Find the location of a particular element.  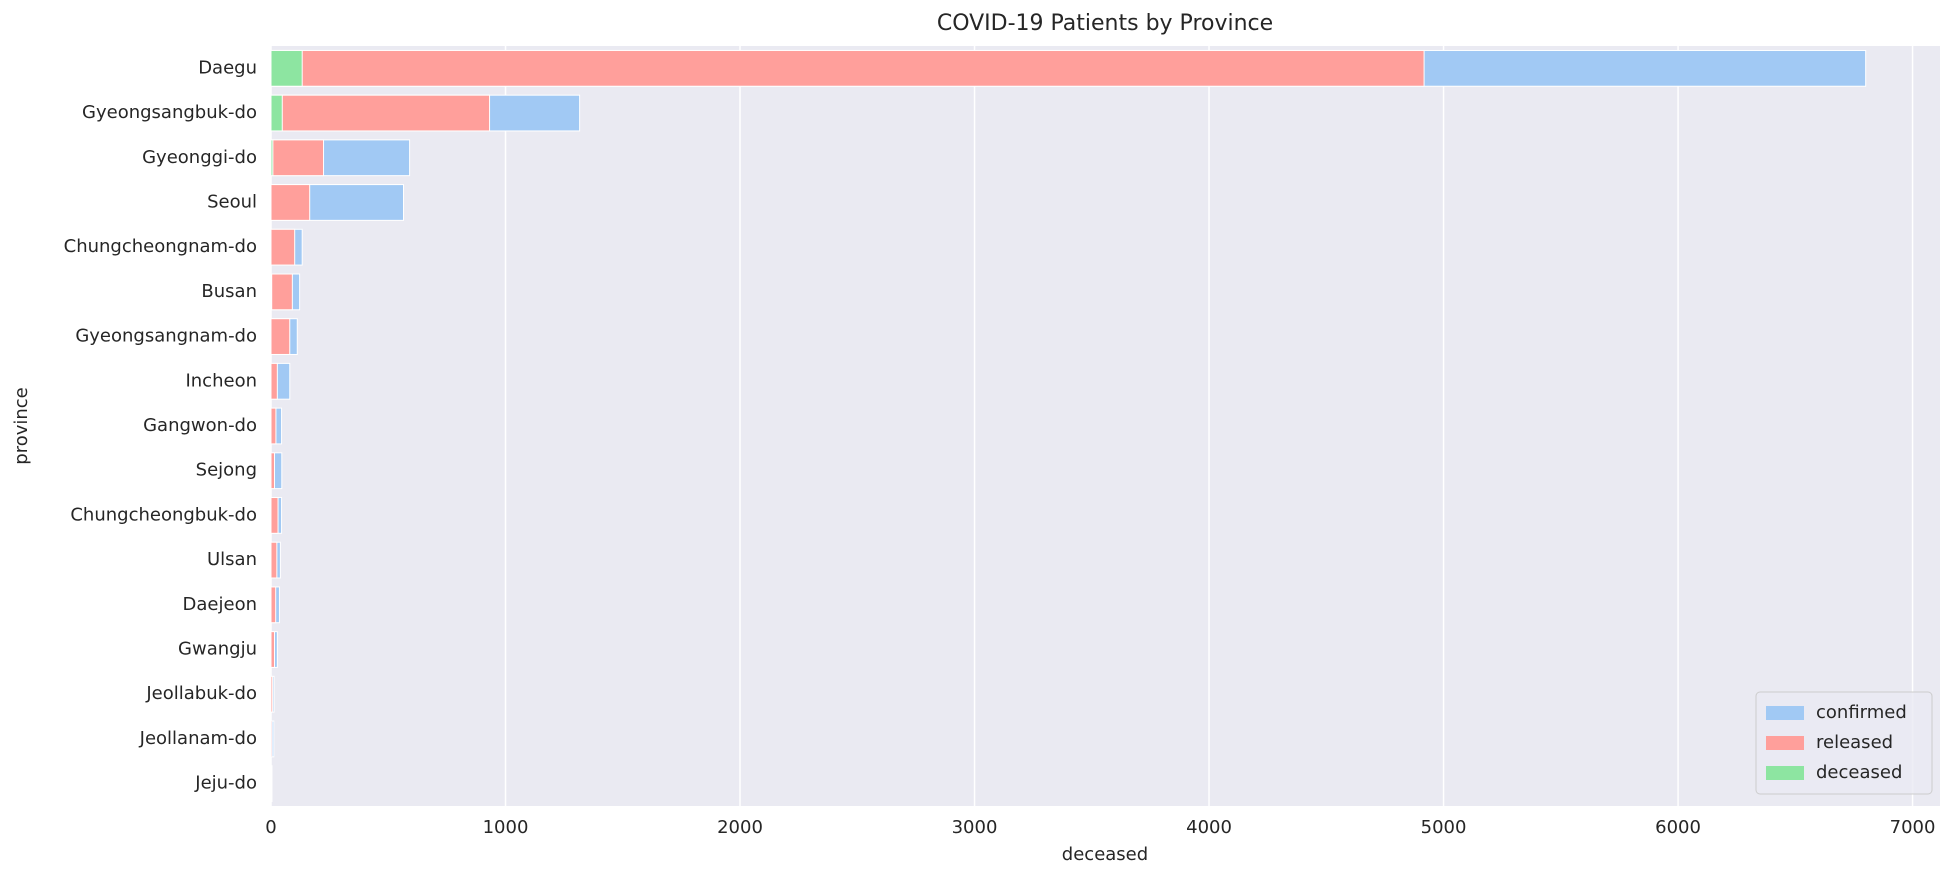

y-tick-label: Chungcheongnam-do is located at coordinates (160, 246).